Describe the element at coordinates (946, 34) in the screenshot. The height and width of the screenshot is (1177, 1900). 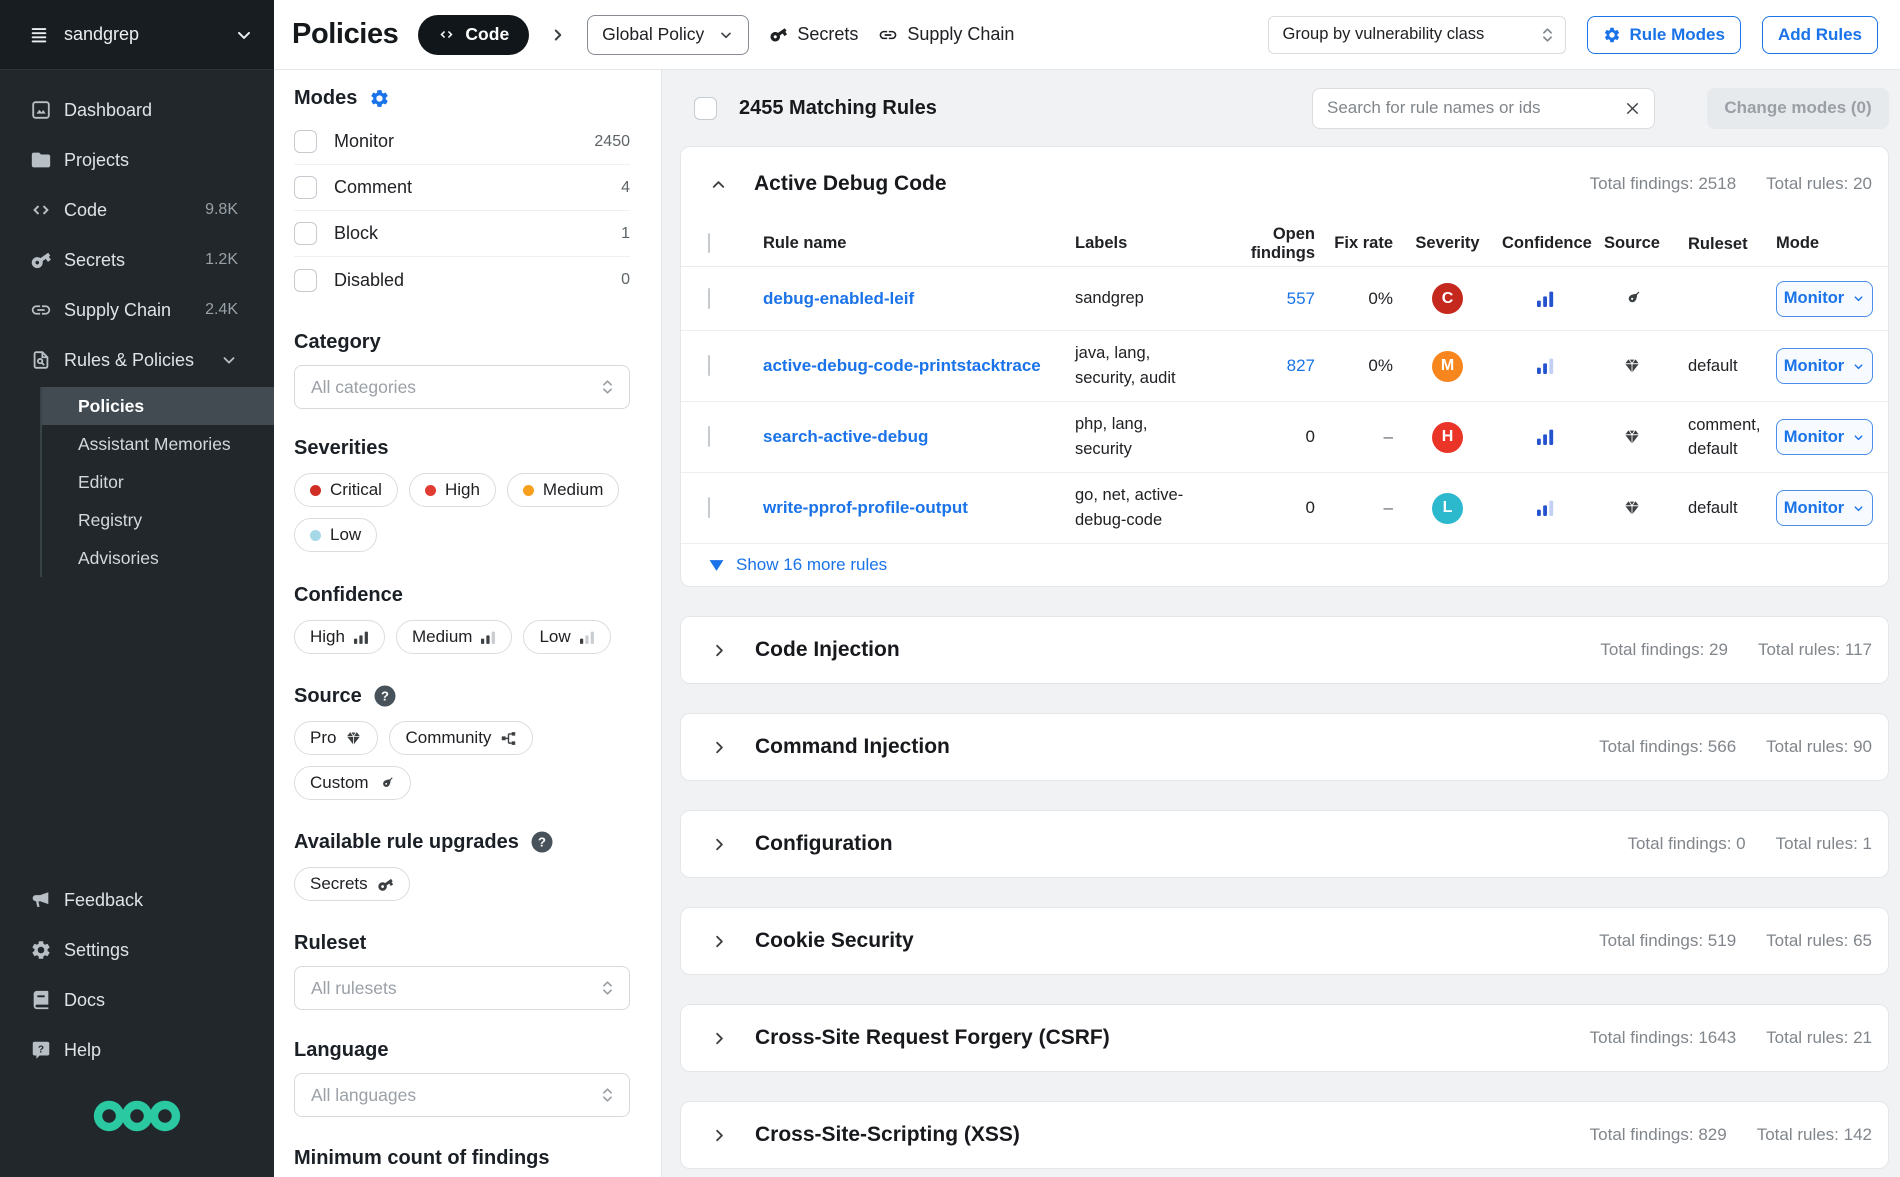
I see `product-tab-supply-chain: Supply Chain` at that location.